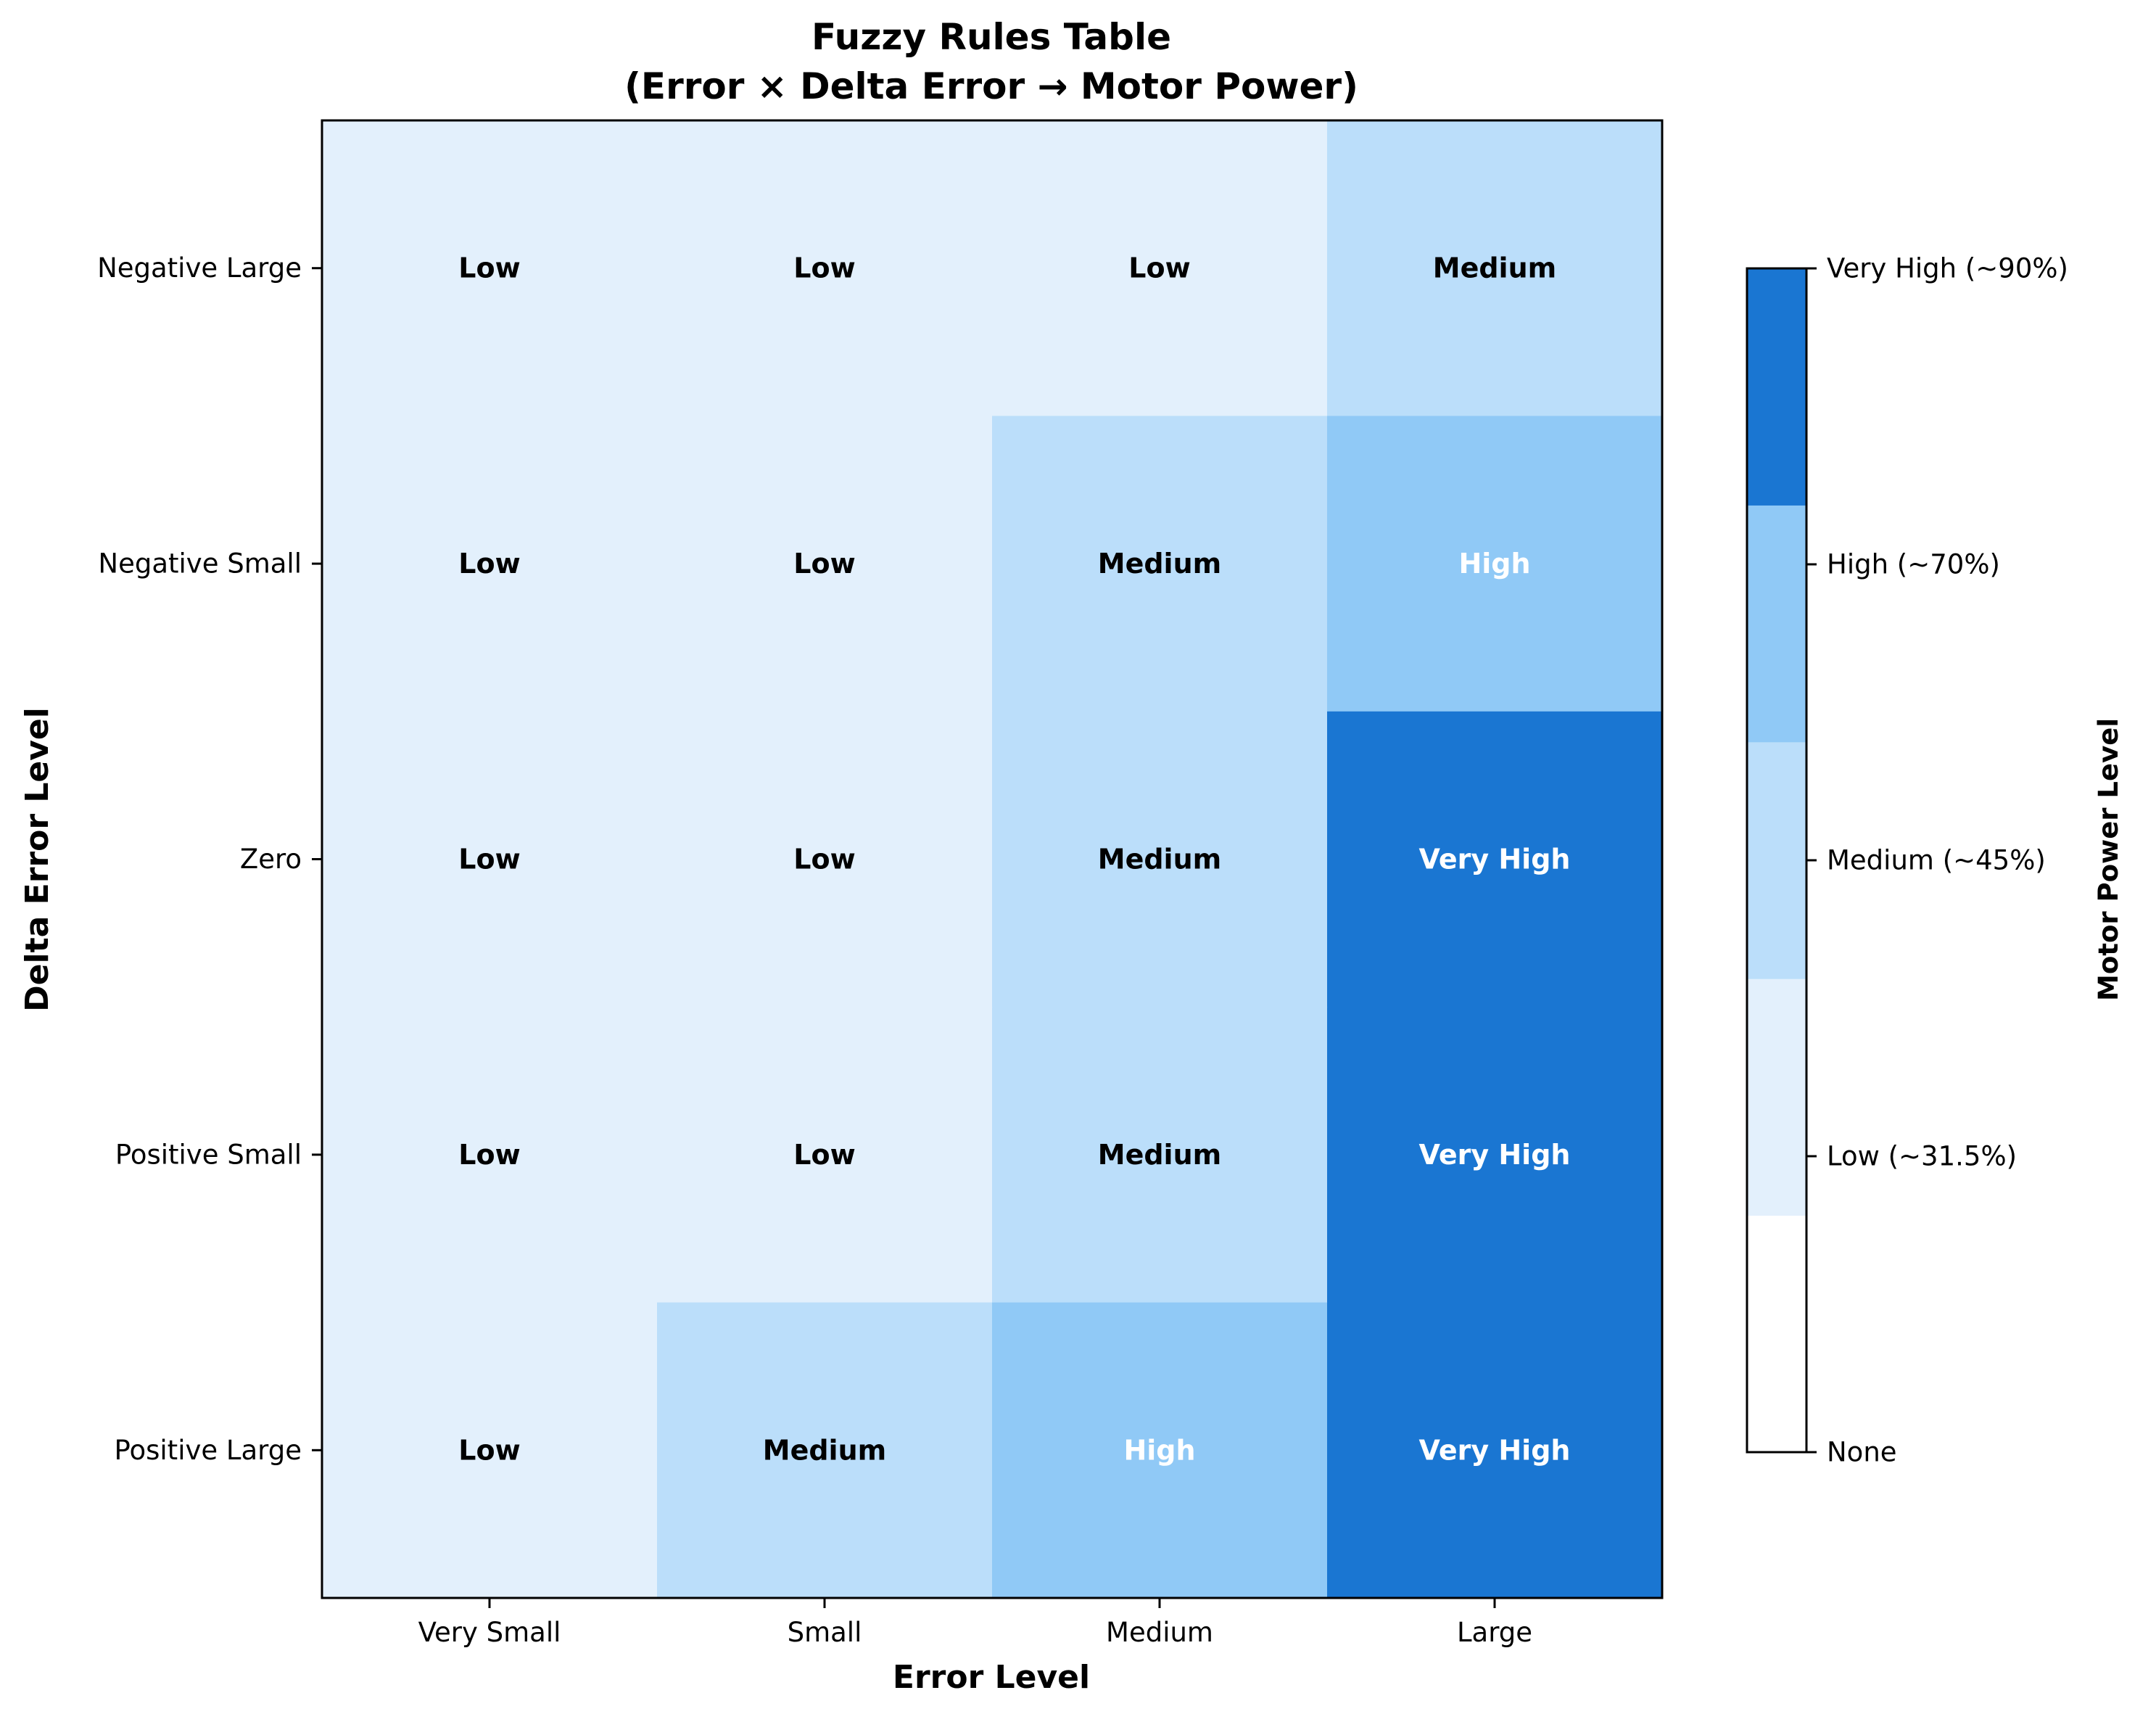 The width and height of the screenshot is (2156, 1714). What do you see at coordinates (1922, 1156) in the screenshot?
I see `colorbar-tick-label: Low (~31.5%)` at bounding box center [1922, 1156].